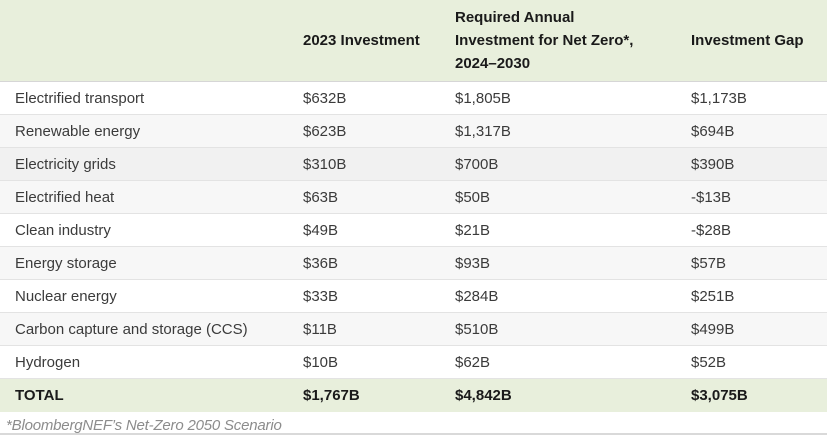  I want to click on table-row-energy-storage: Energy storage $36B $93B $57B, so click(413, 263).